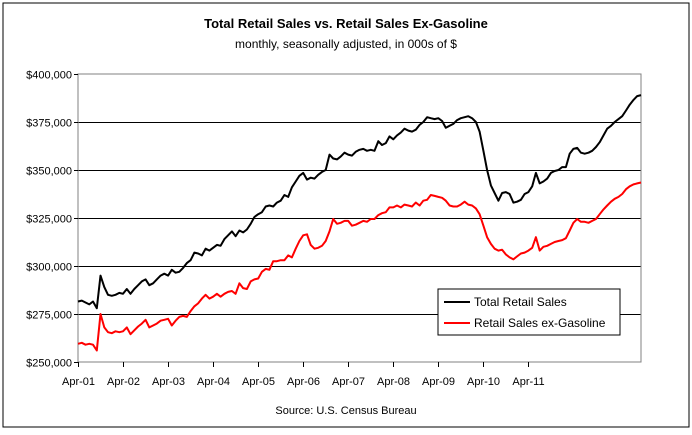 The height and width of the screenshot is (435, 692). Describe the element at coordinates (345, 411) in the screenshot. I see `source-note: Source: U.S. Census Bureau` at that location.